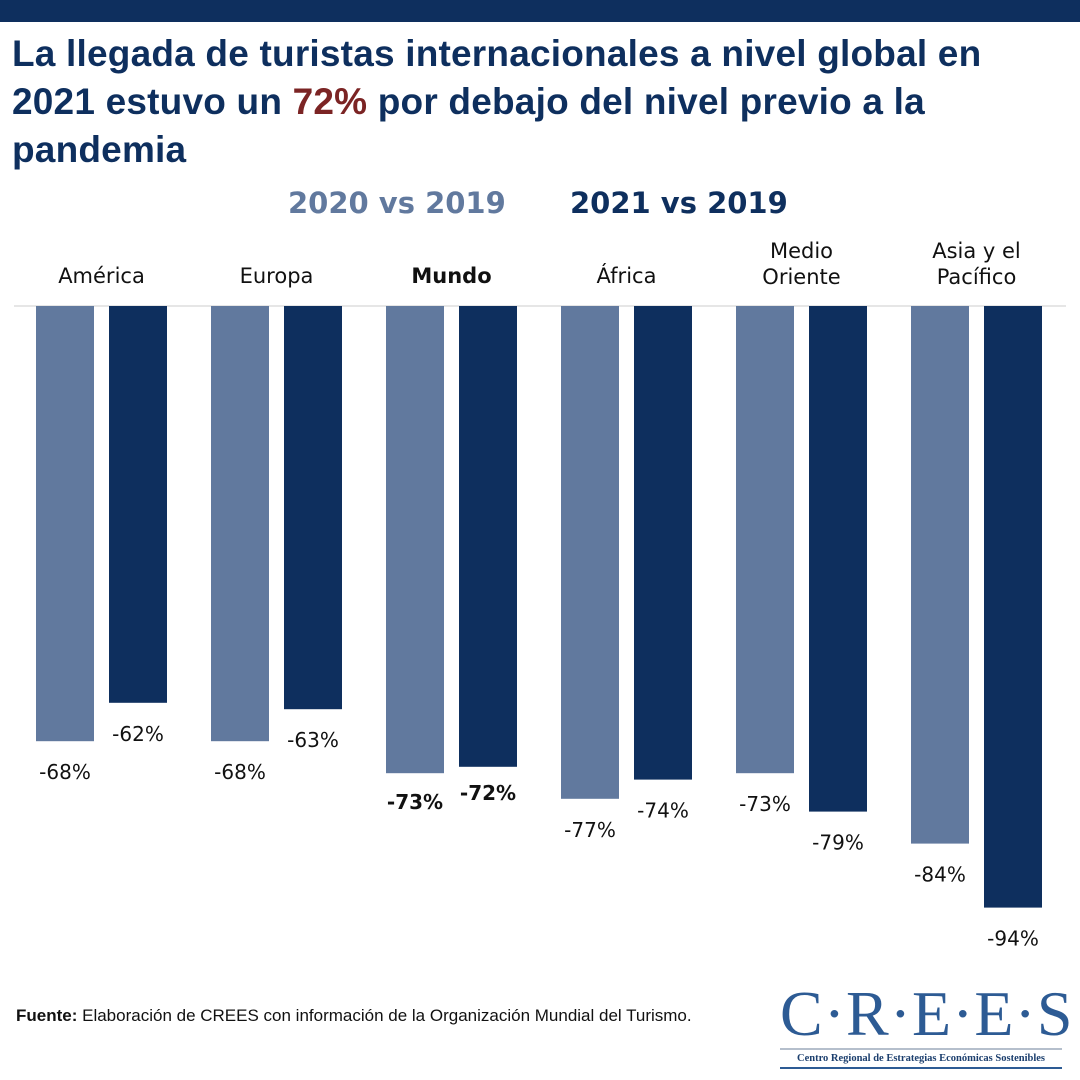 The width and height of the screenshot is (1080, 1080). Describe the element at coordinates (663, 543) in the screenshot. I see `bar-africa-2021` at that location.